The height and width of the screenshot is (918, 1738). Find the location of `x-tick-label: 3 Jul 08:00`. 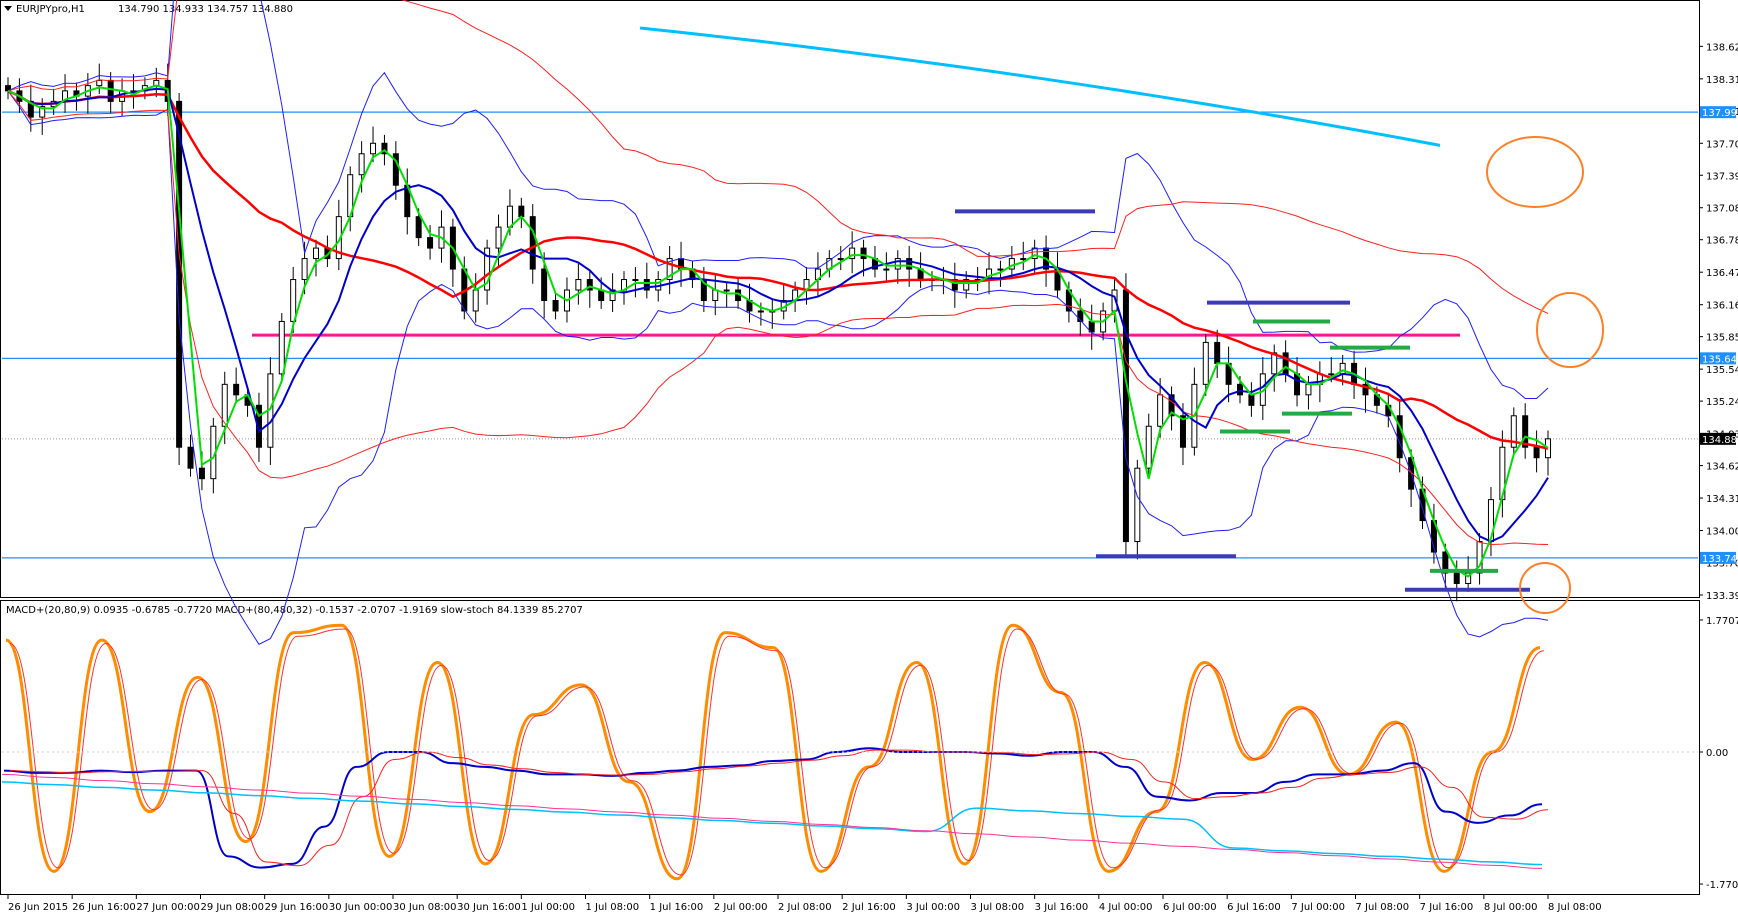

x-tick-label: 3 Jul 08:00 is located at coordinates (998, 907).